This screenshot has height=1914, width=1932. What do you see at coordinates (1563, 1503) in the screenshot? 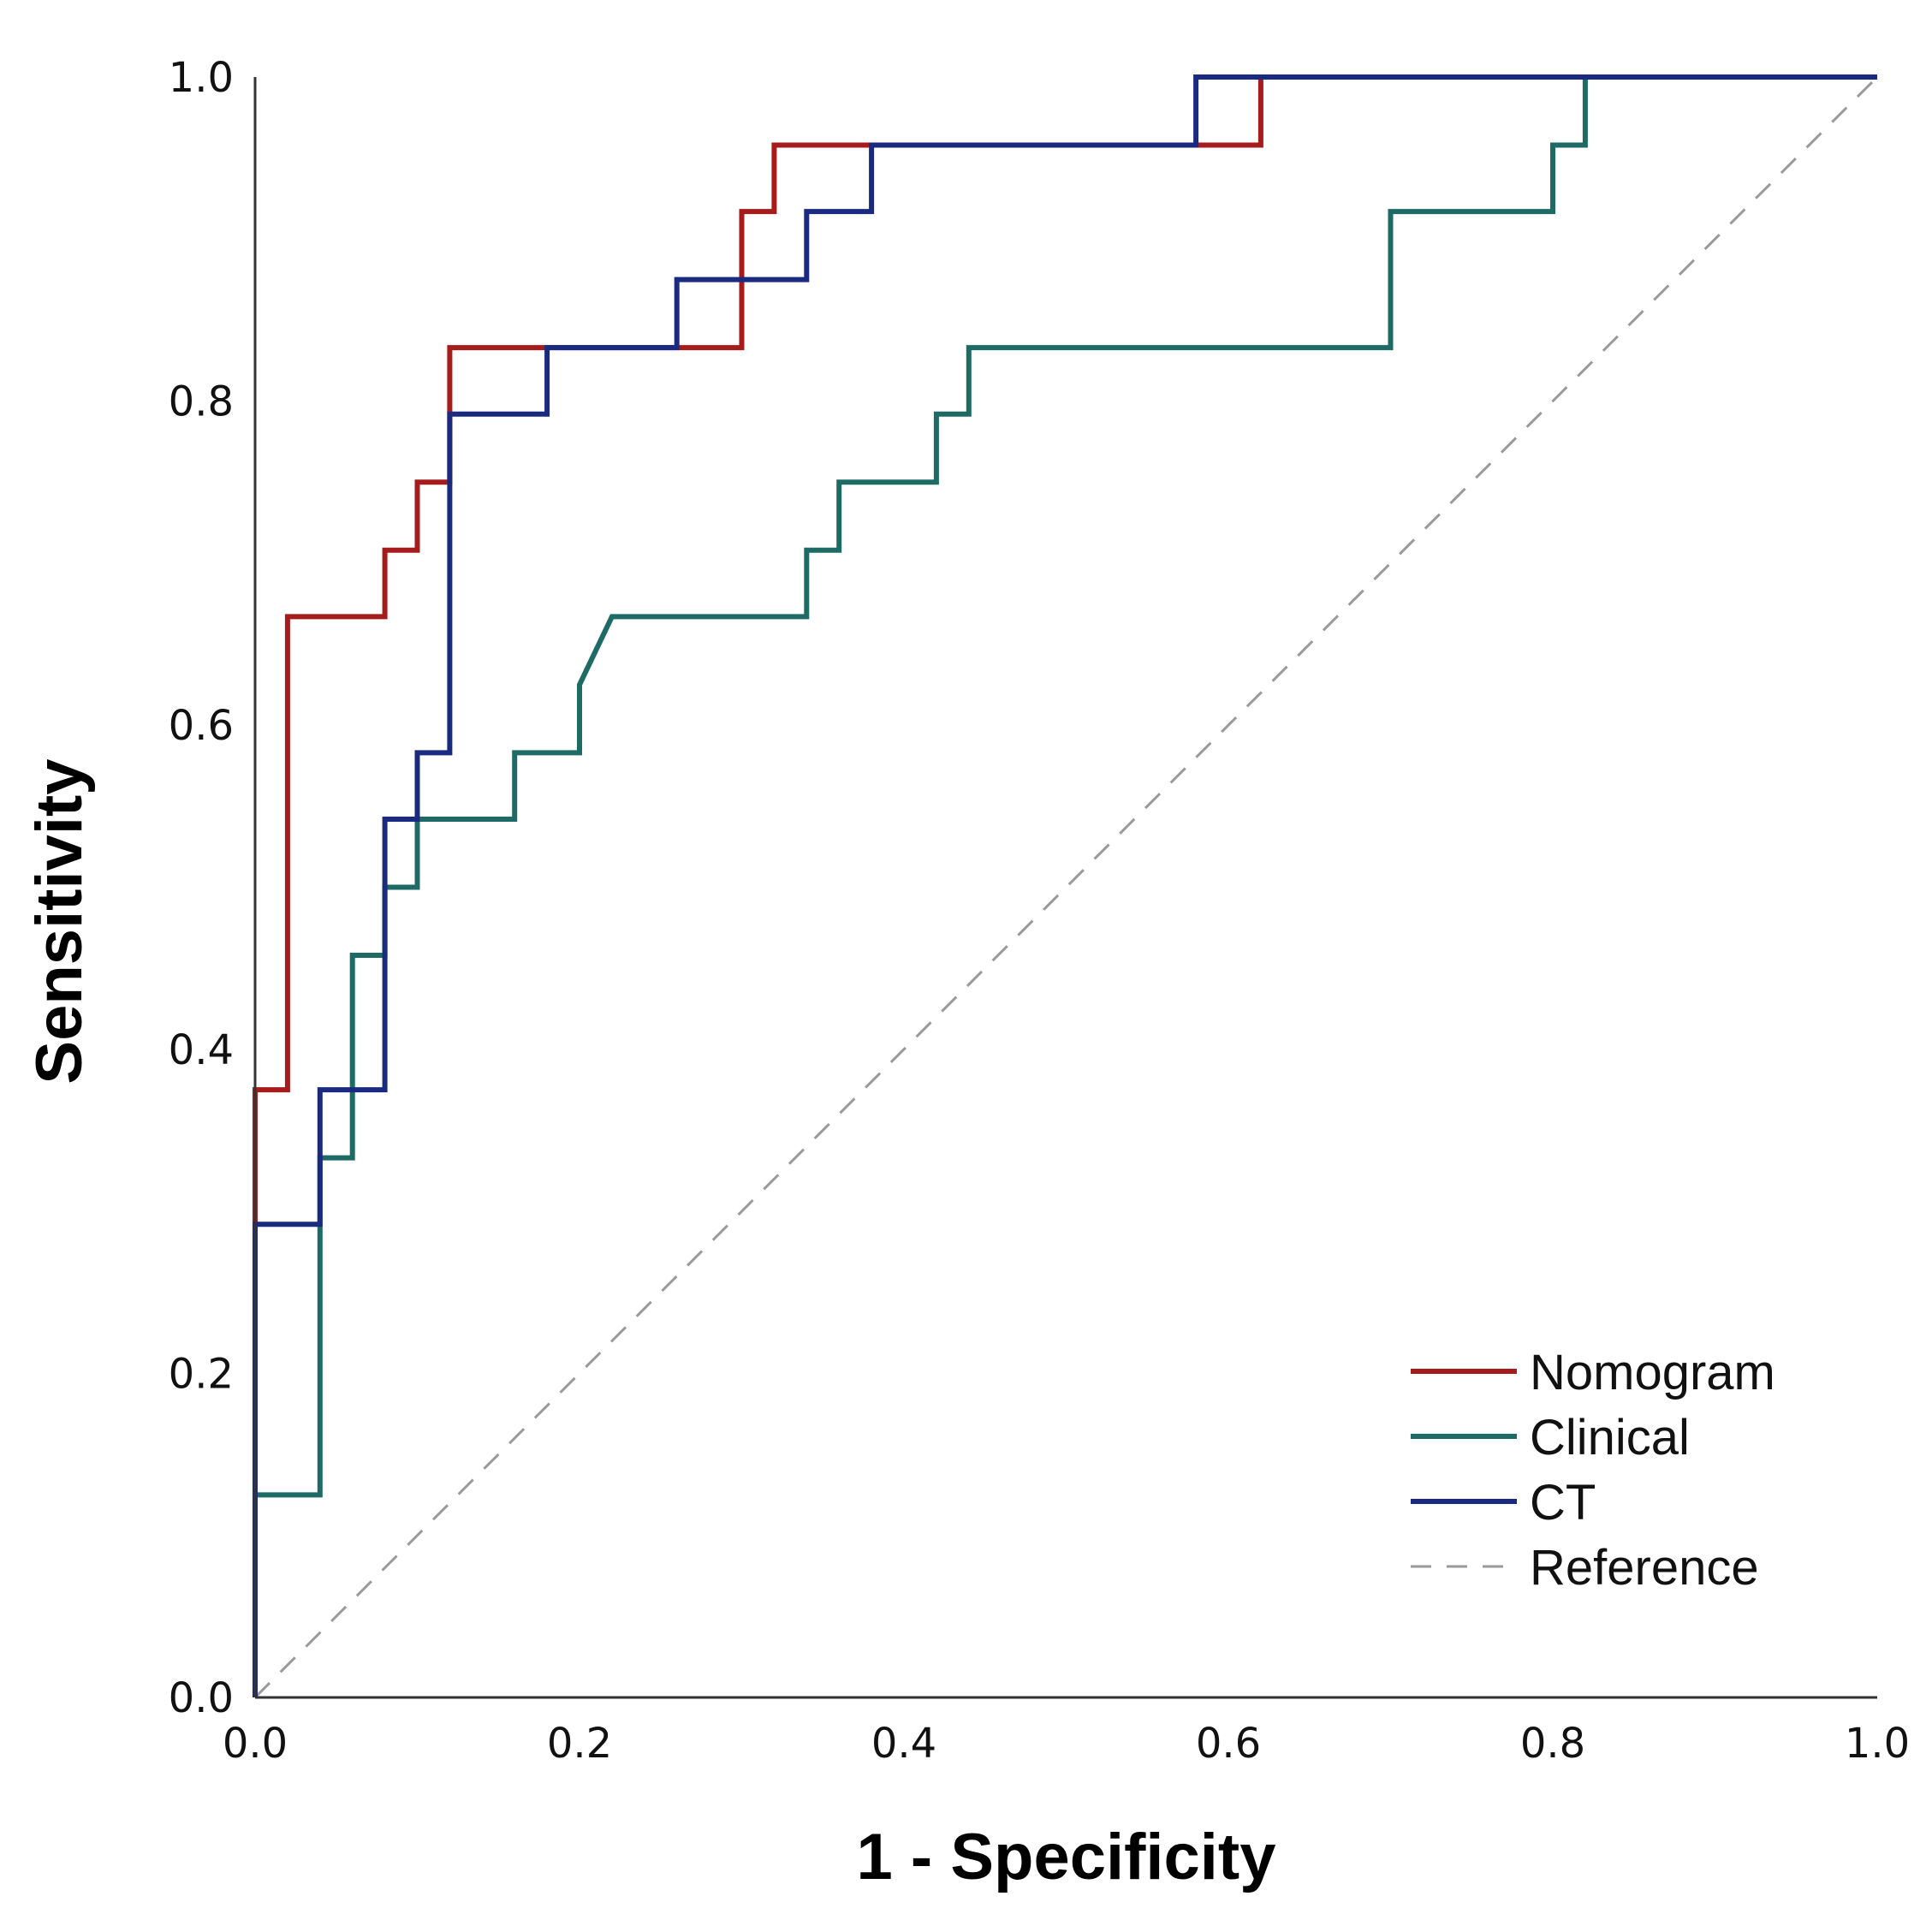
I see `legend-label-ct: CT` at bounding box center [1563, 1503].